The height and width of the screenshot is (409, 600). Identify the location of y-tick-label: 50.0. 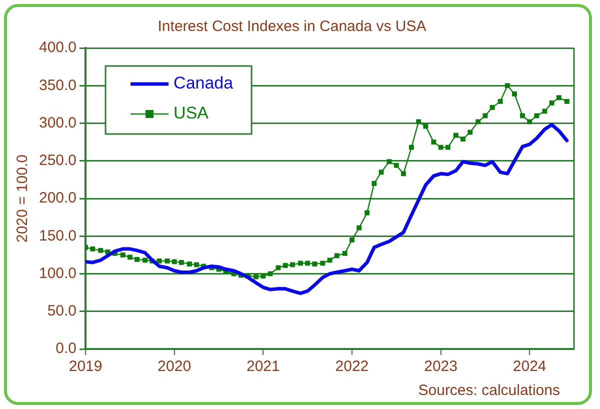
(62, 311).